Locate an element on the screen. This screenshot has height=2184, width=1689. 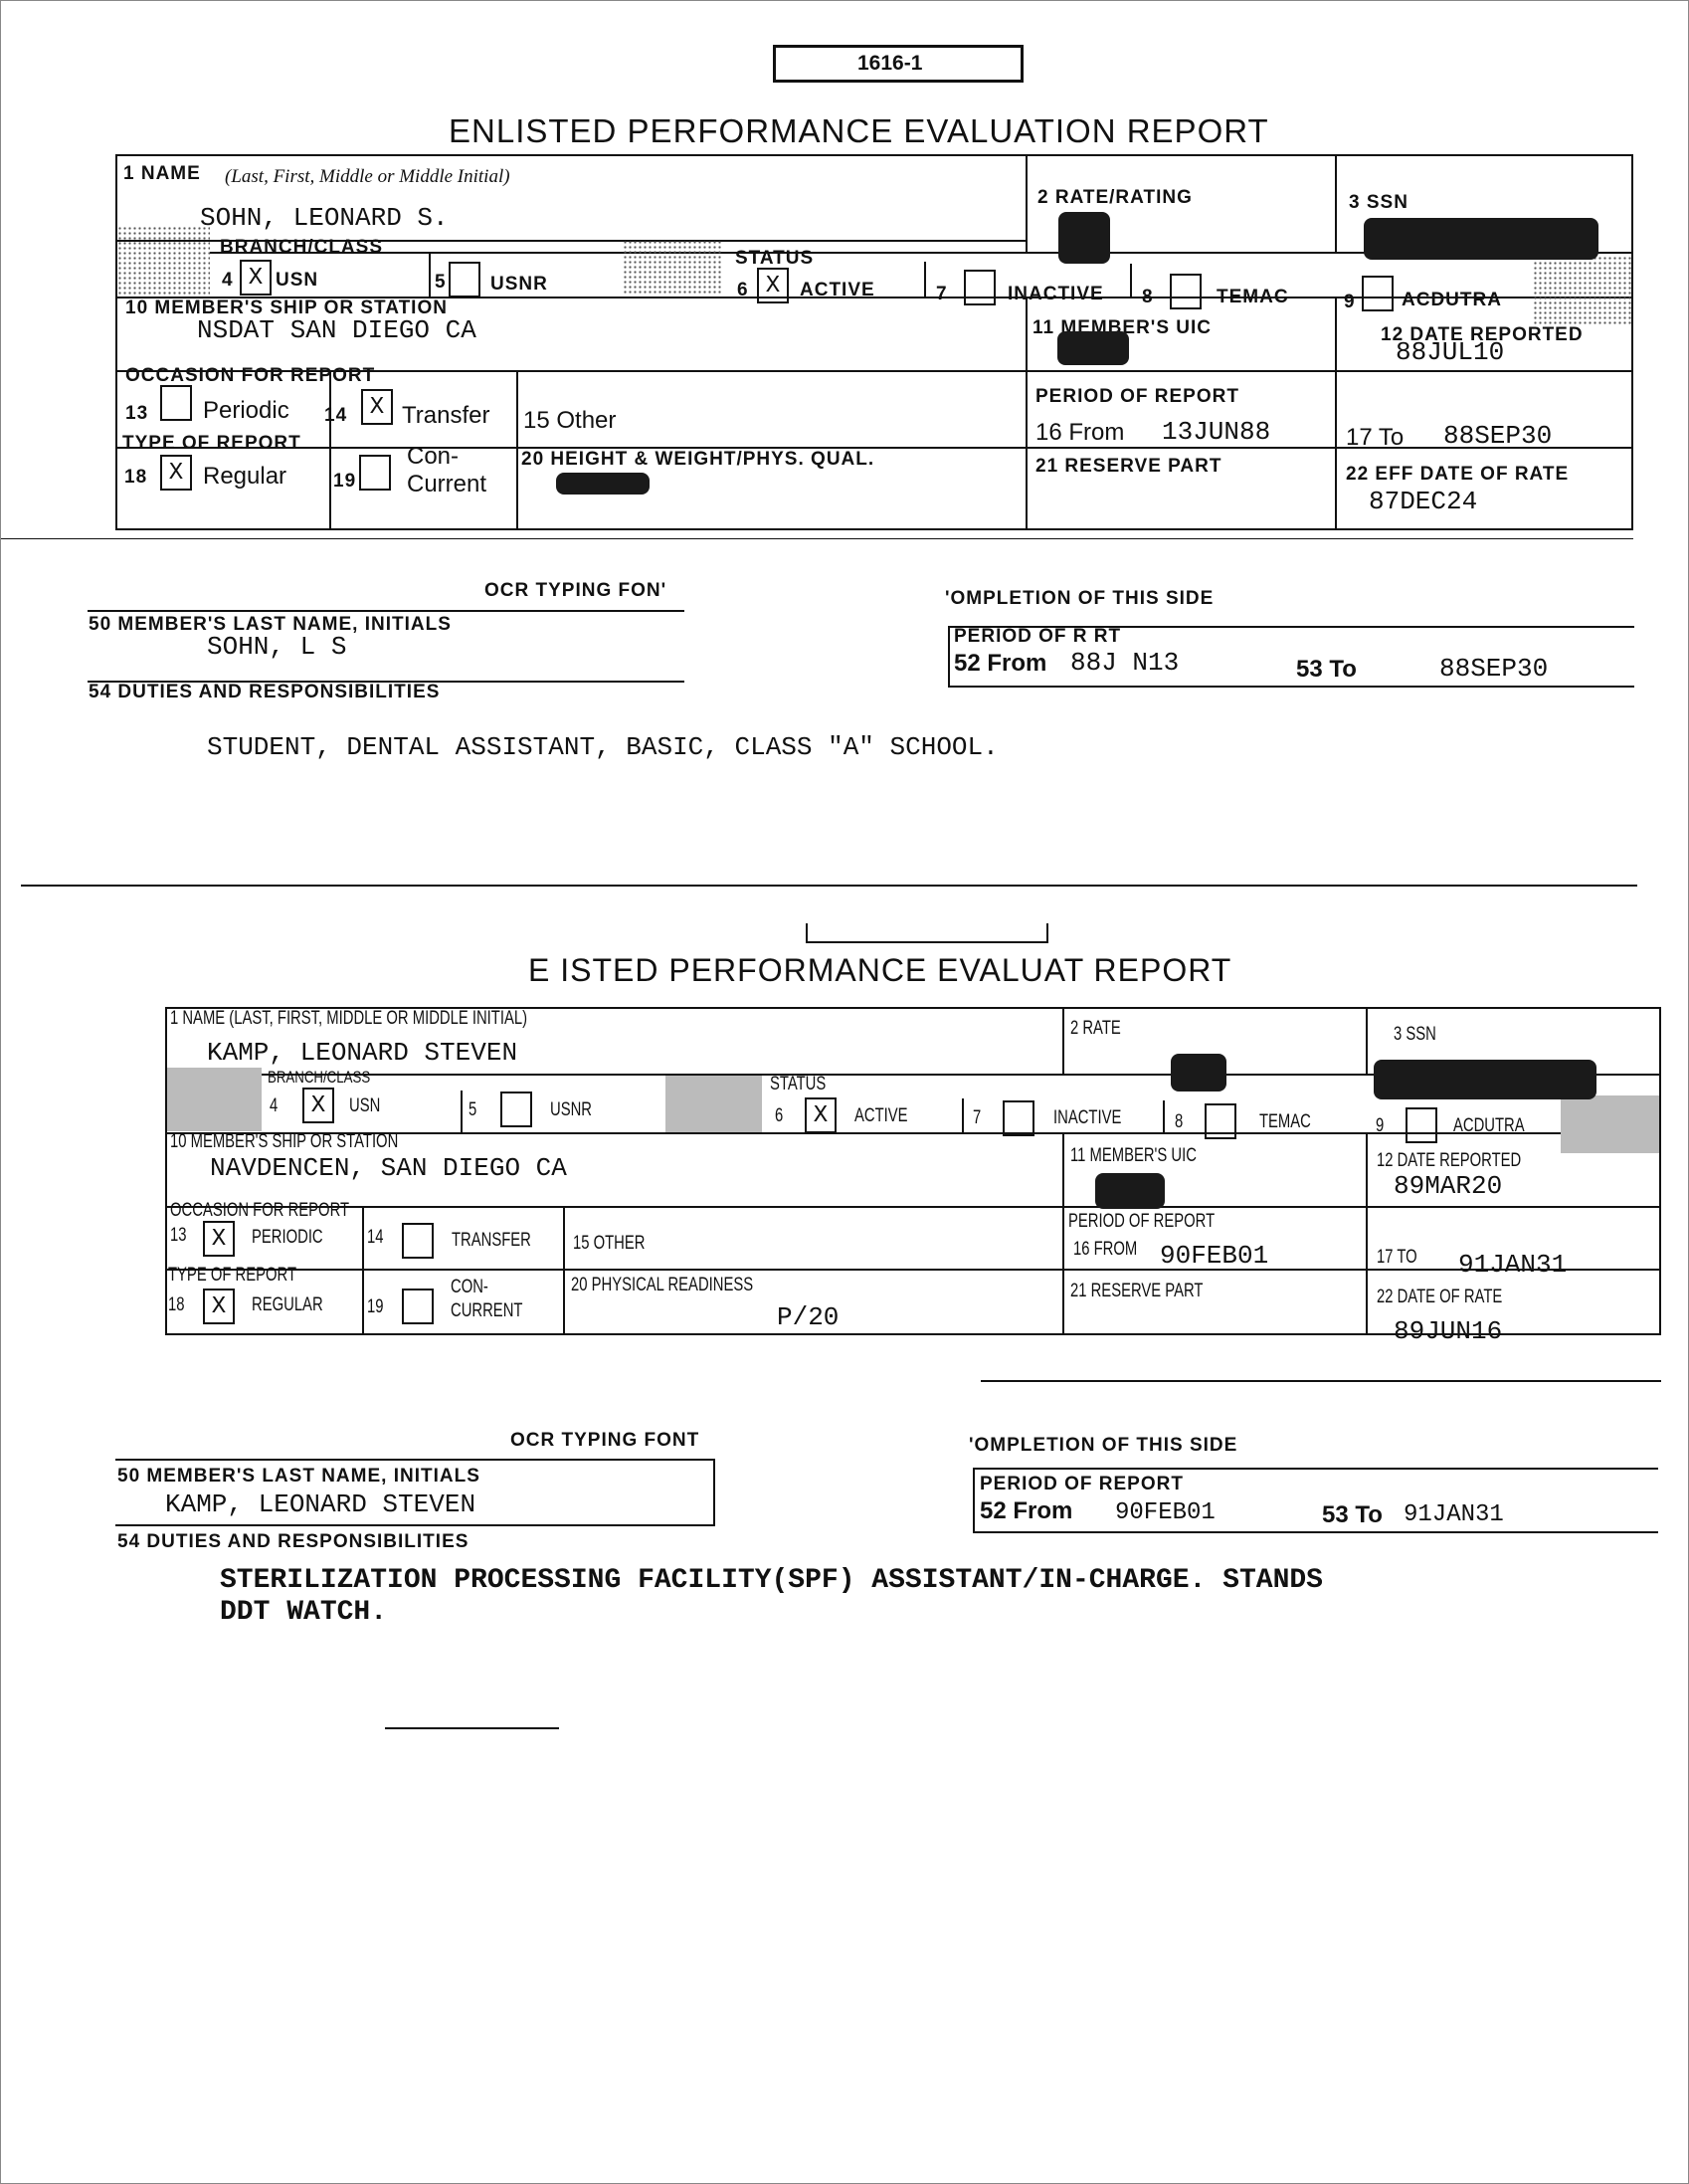
r2-ship-label: 10 MEMBER'S SHIP OR STATION is located at coordinates (284, 1141).